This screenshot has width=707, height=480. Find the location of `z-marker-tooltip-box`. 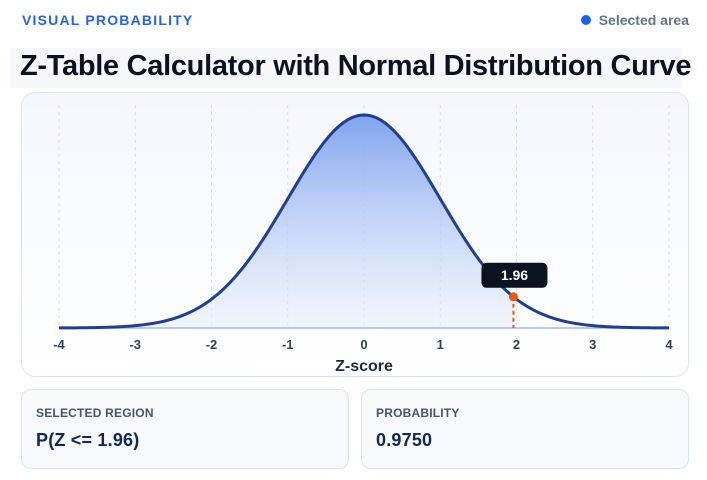

z-marker-tooltip-box is located at coordinates (514, 275).